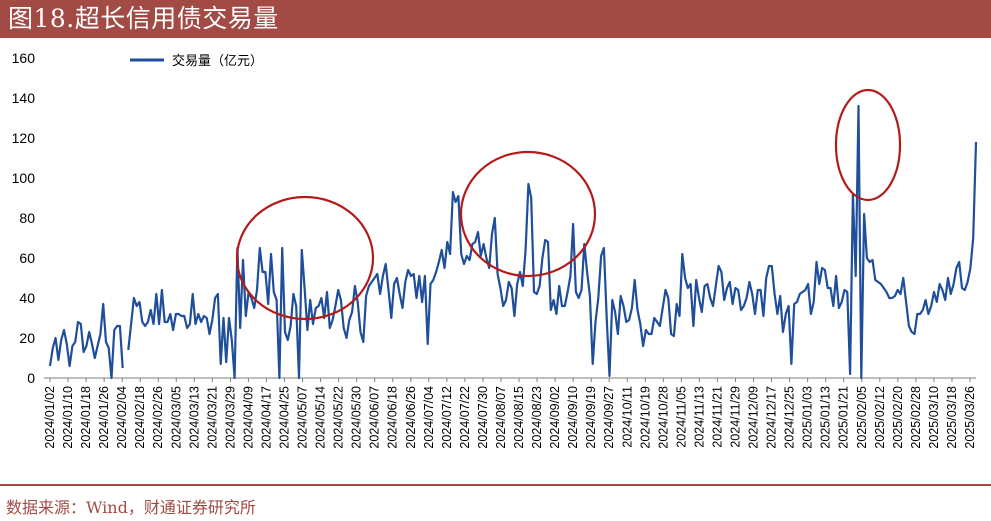  I want to click on y-axis: 0 20 40 60 80 100 120 140 160, so click(24, 218).